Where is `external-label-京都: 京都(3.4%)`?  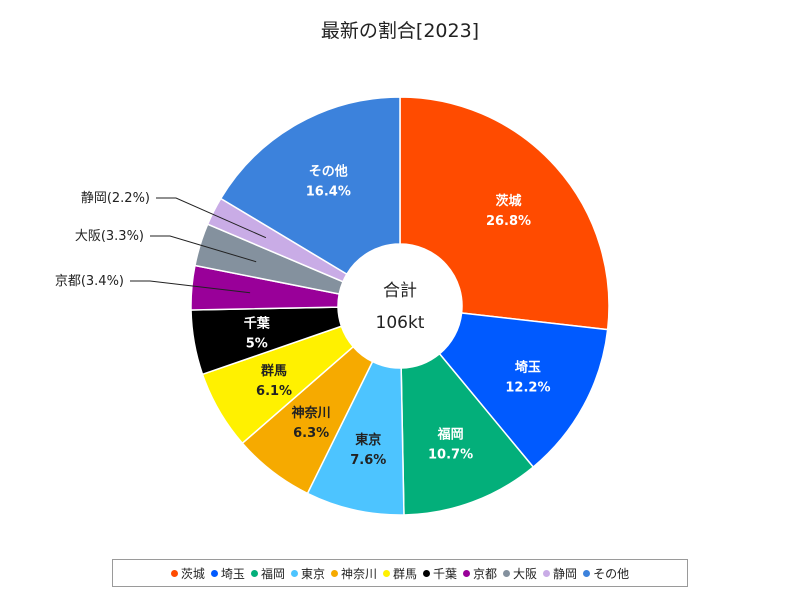 external-label-京都: 京都(3.4%) is located at coordinates (89, 281).